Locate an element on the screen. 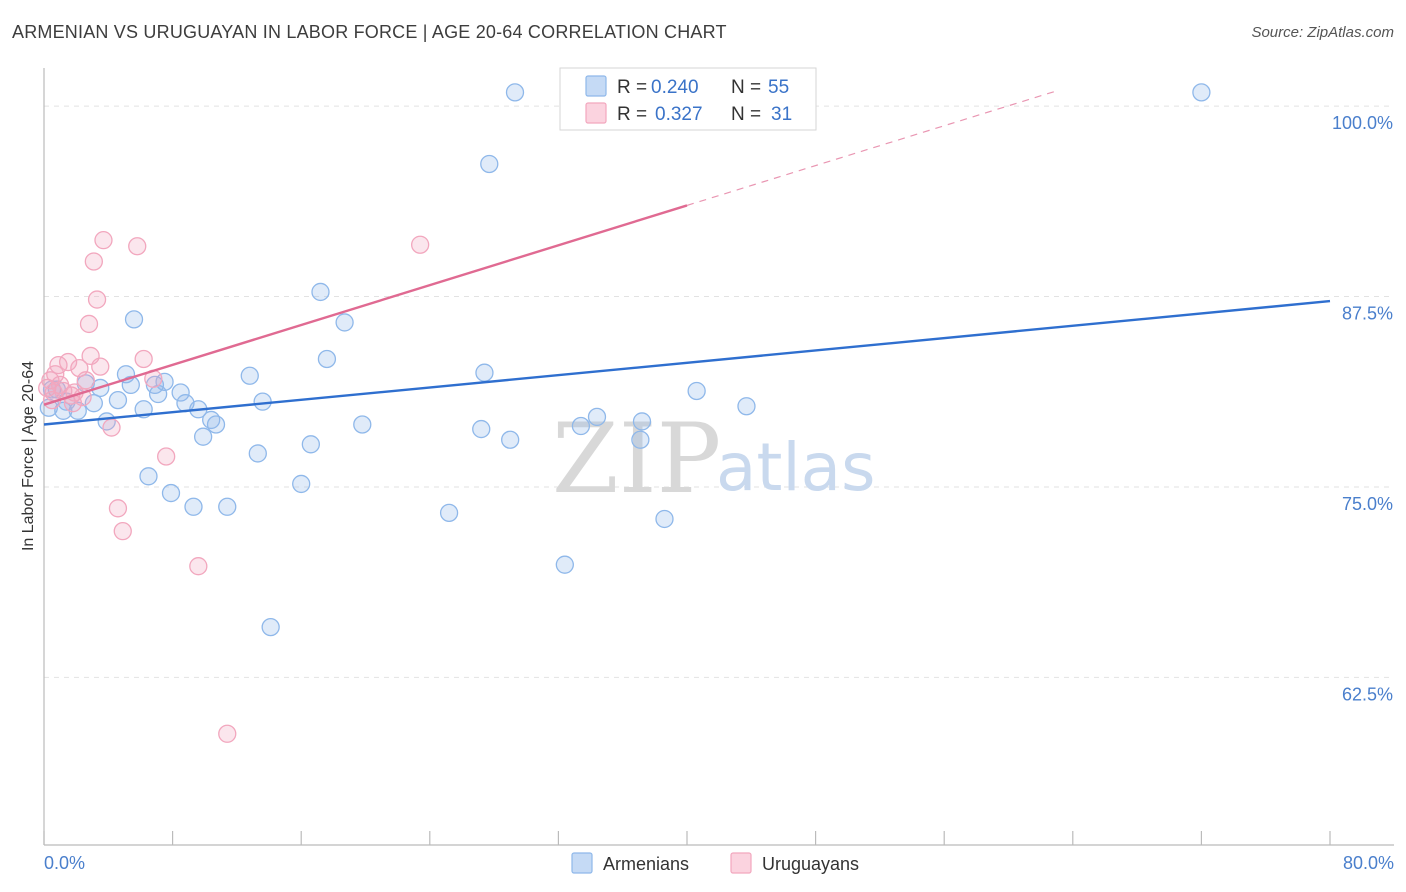  legend-n-value-armenians: 55 is located at coordinates (778, 87).